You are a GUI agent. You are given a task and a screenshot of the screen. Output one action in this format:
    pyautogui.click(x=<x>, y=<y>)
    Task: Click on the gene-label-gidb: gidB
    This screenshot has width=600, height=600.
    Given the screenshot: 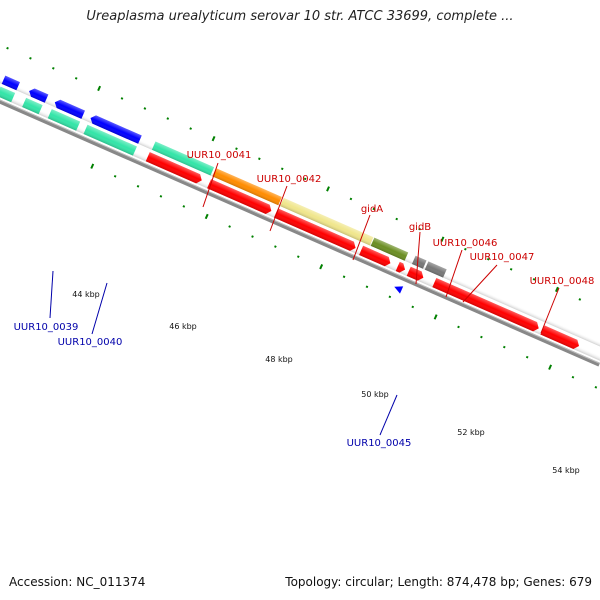 What is the action you would take?
    pyautogui.click(x=420, y=227)
    